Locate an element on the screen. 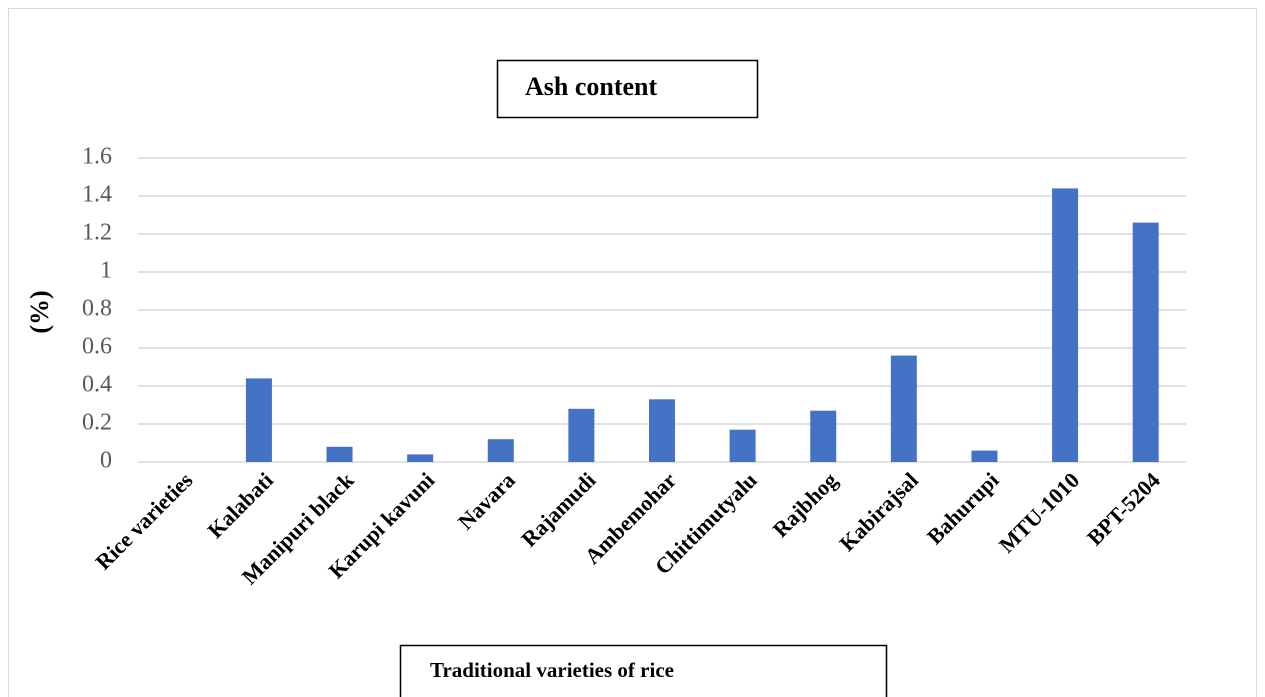  title-box is located at coordinates (627, 89).